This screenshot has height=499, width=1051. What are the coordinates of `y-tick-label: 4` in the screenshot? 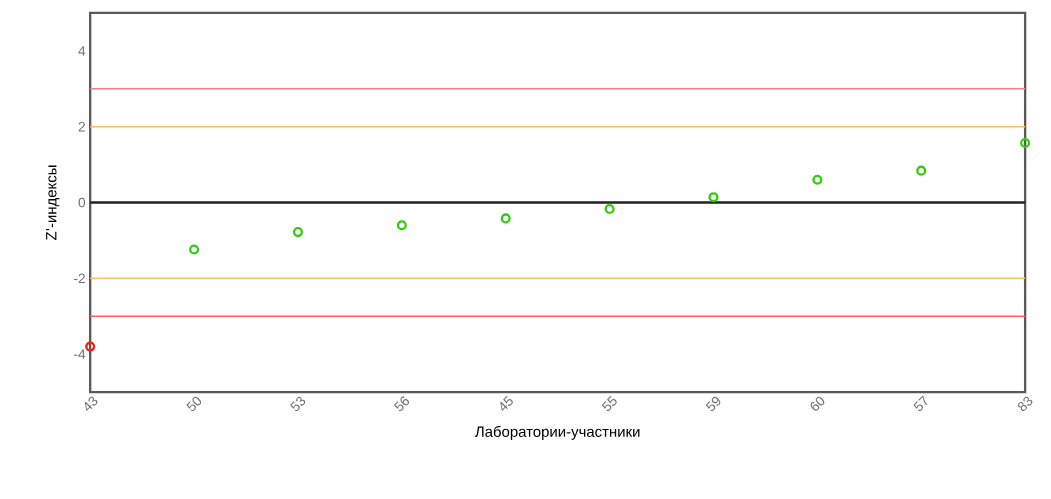 It's located at (82, 51).